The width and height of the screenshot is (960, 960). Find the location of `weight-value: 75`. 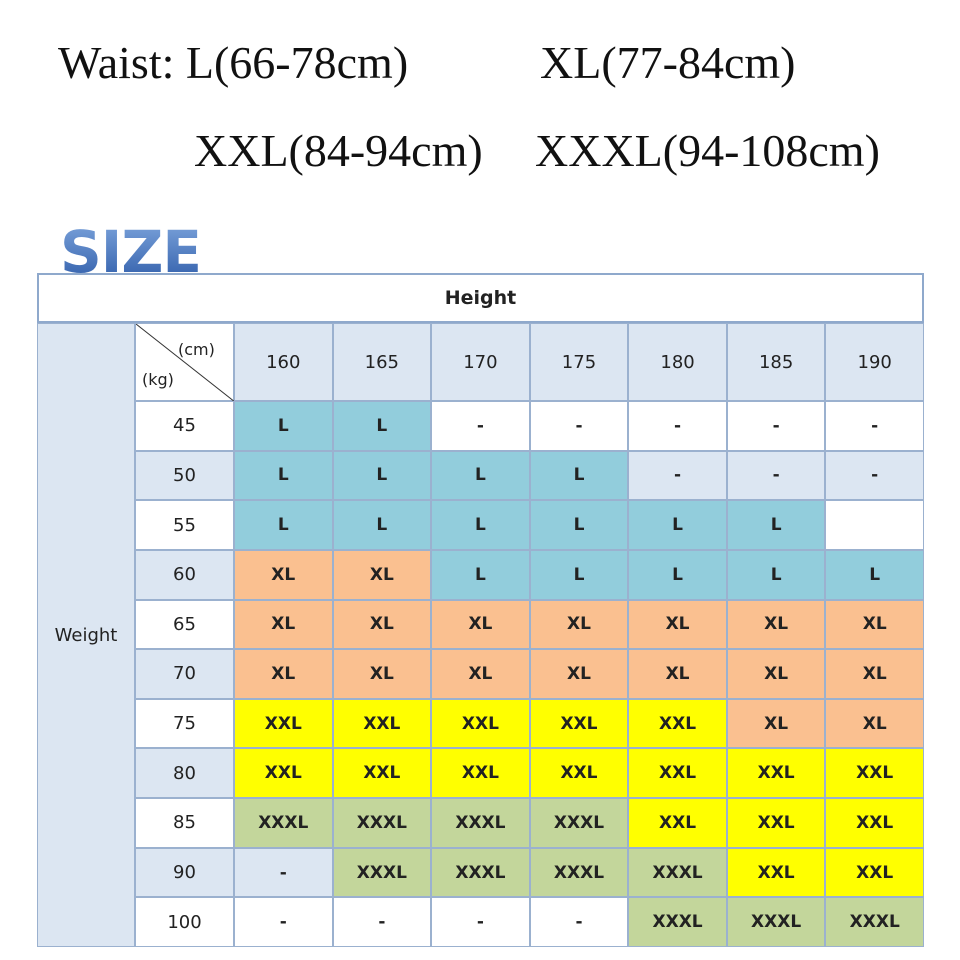

weight-value: 75 is located at coordinates (184, 723).